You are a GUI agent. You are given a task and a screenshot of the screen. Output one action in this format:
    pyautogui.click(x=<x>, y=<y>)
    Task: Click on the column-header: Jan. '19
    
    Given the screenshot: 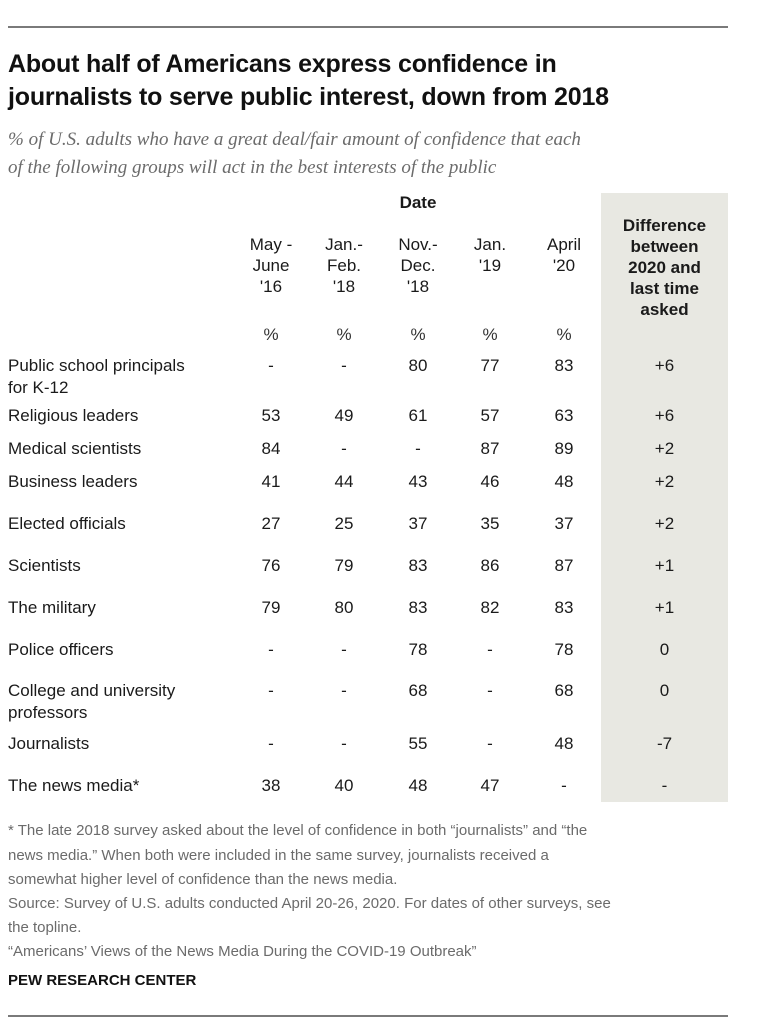 What is the action you would take?
    pyautogui.click(x=490, y=255)
    